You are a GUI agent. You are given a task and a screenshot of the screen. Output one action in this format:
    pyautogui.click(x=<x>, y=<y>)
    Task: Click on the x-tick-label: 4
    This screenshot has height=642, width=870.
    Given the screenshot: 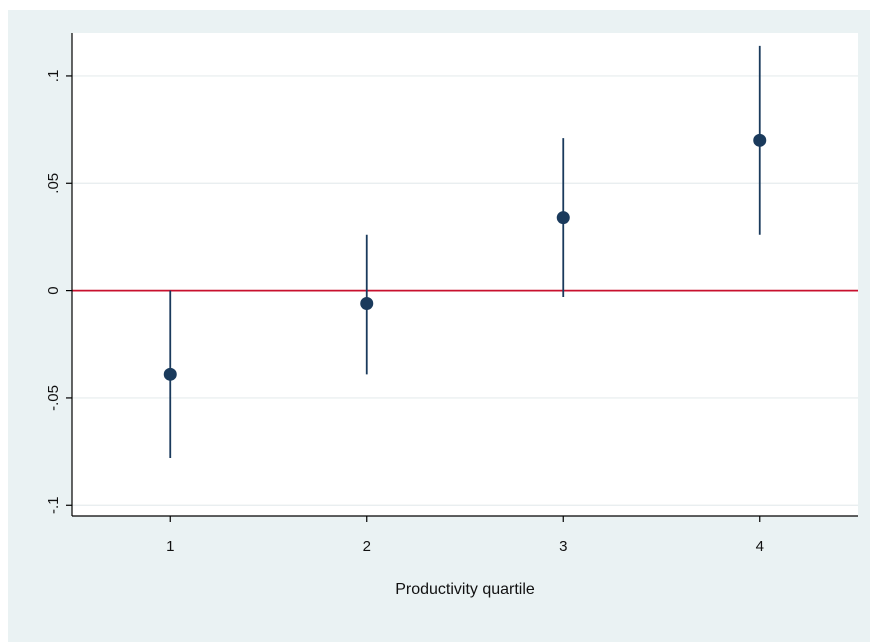 What is the action you would take?
    pyautogui.click(x=760, y=546)
    